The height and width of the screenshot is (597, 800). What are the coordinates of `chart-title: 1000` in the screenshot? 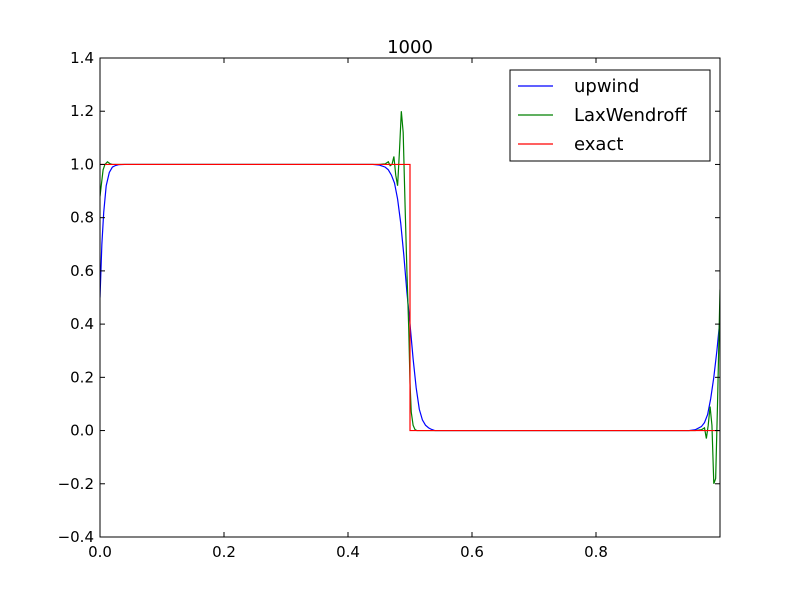 It's located at (410, 47).